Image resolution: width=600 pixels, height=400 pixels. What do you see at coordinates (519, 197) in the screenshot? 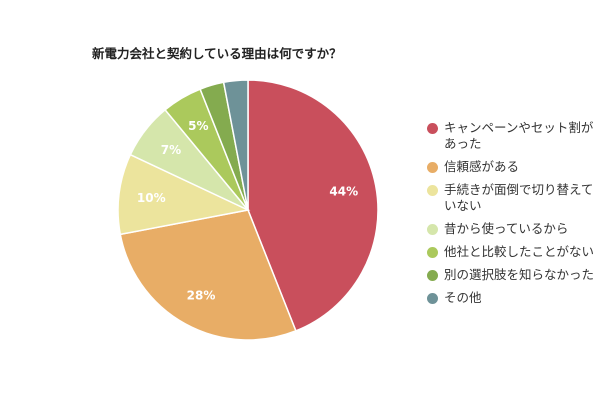
I see `legend-label: 手続きが面倒で切り替えていない` at bounding box center [519, 197].